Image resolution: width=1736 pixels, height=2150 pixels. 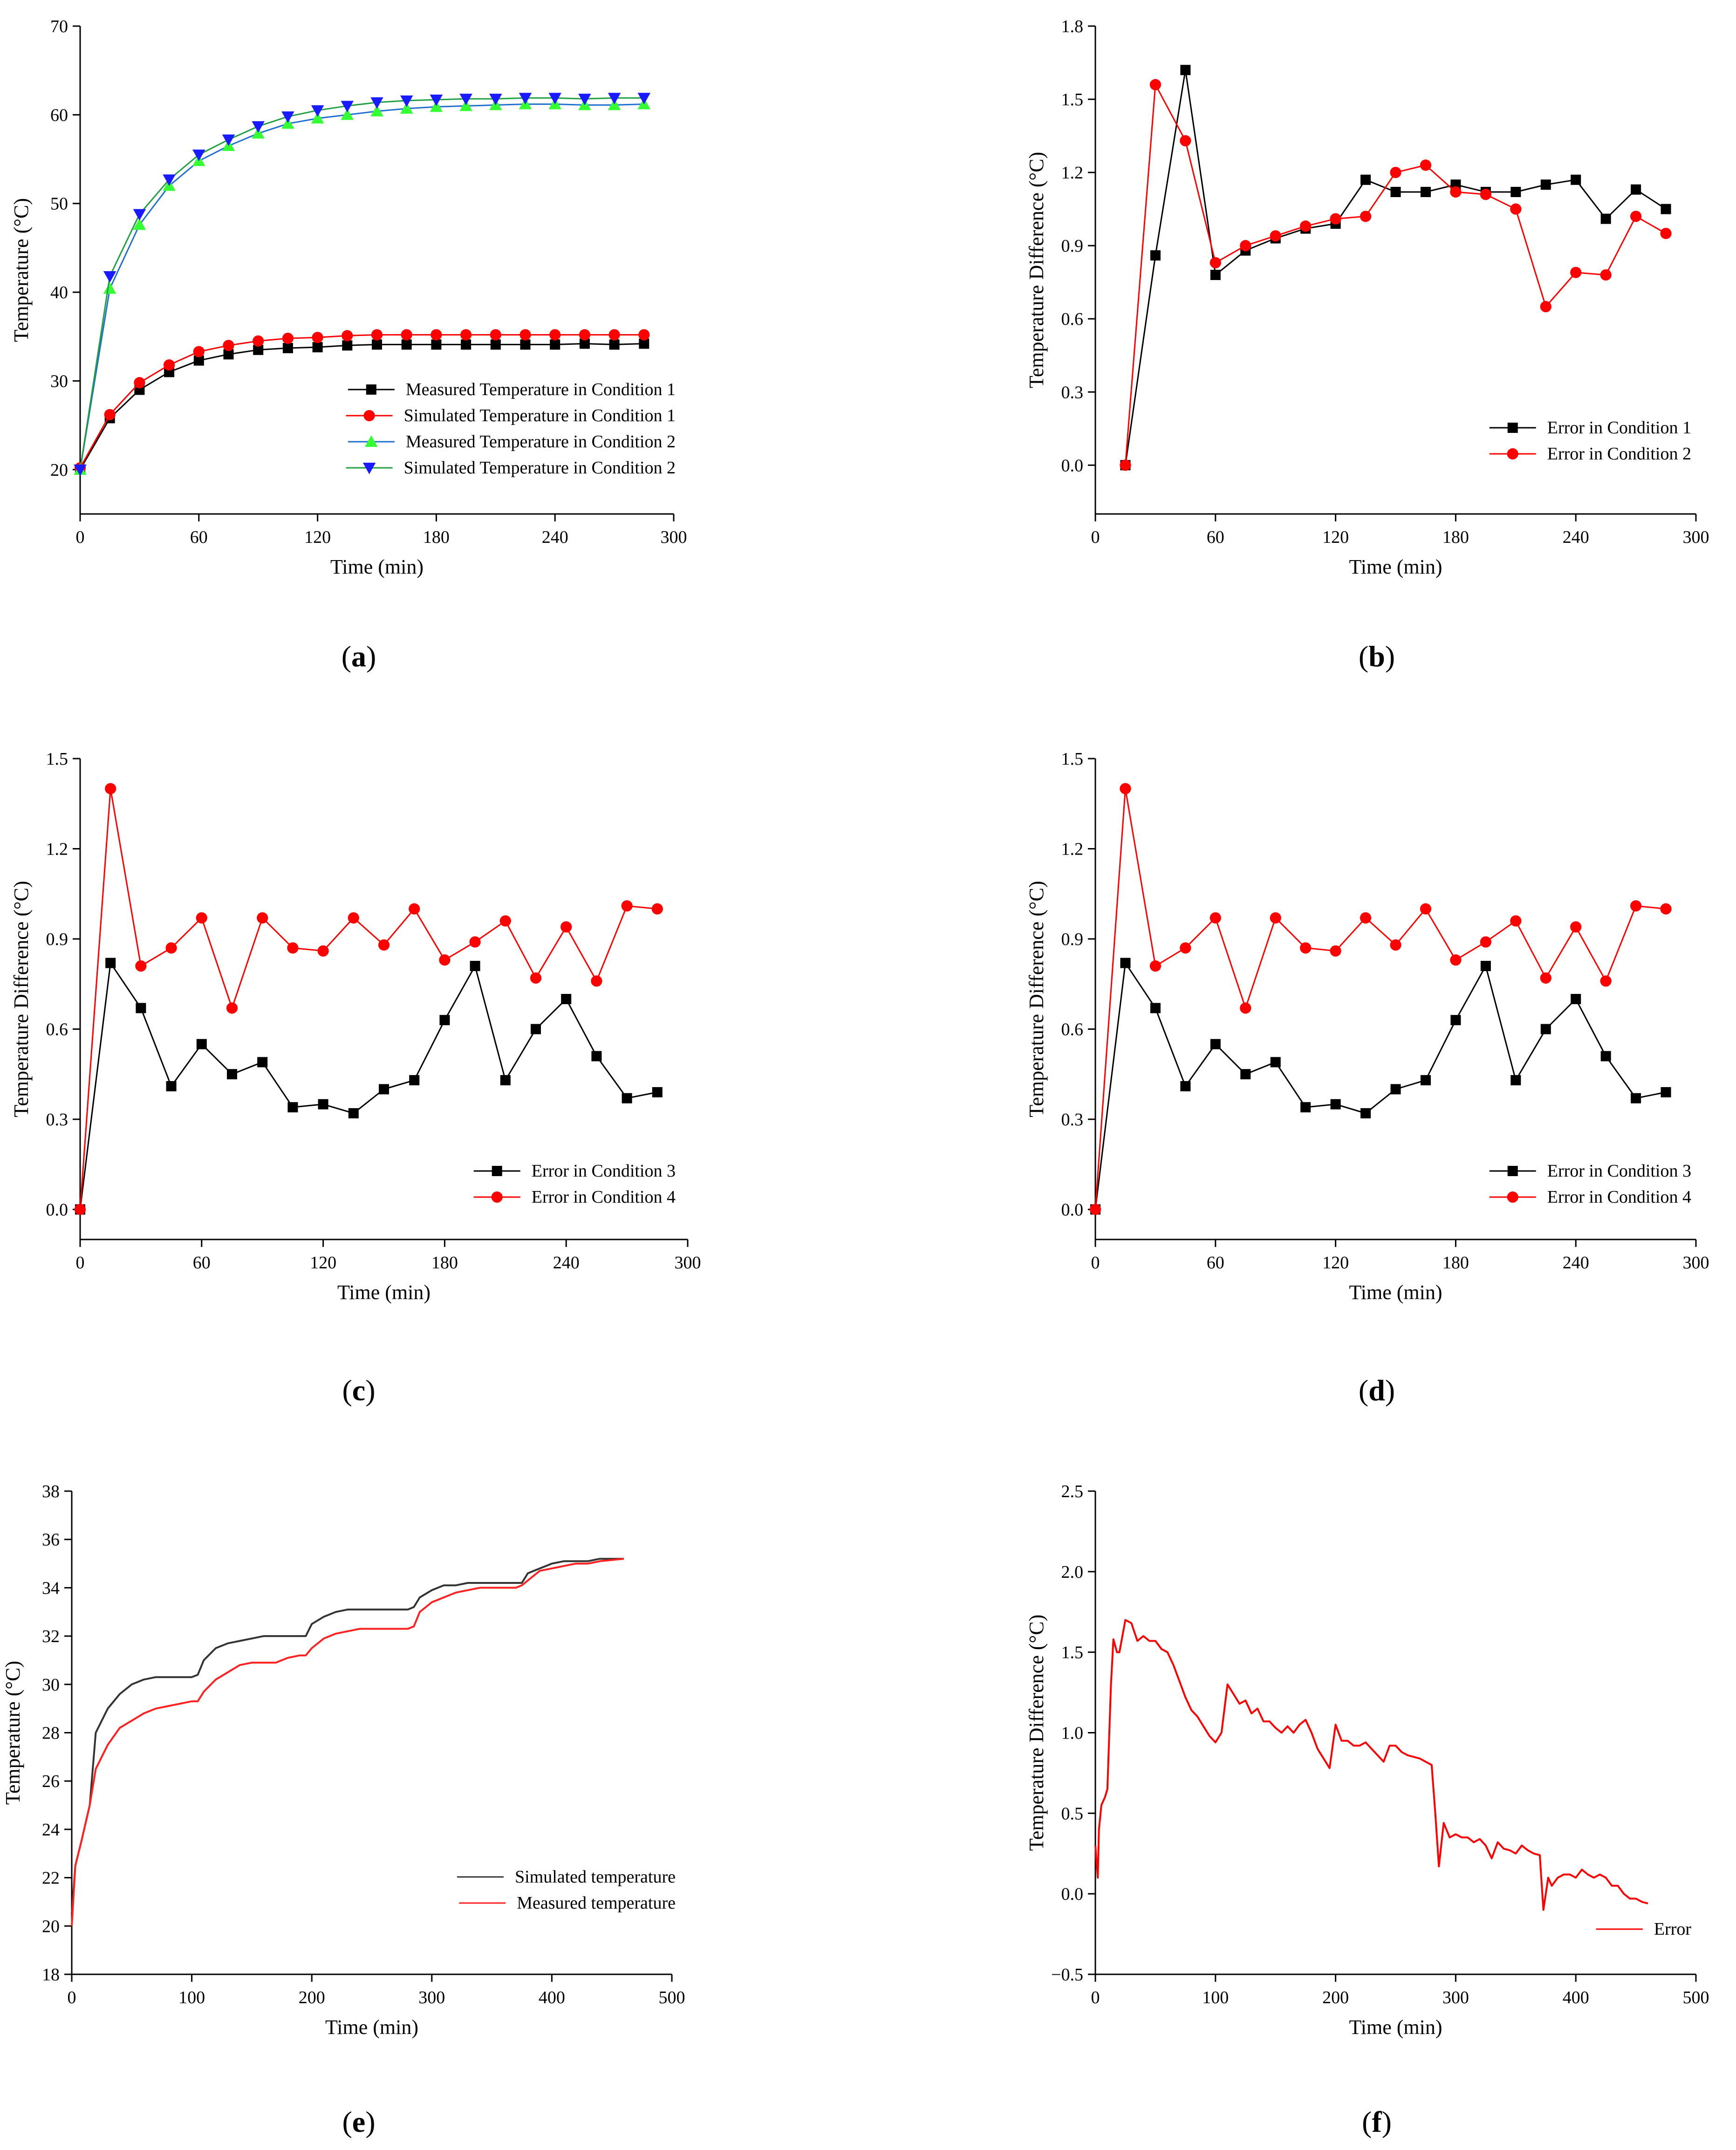 What do you see at coordinates (59, 381) in the screenshot?
I see `y-tick-label: 30` at bounding box center [59, 381].